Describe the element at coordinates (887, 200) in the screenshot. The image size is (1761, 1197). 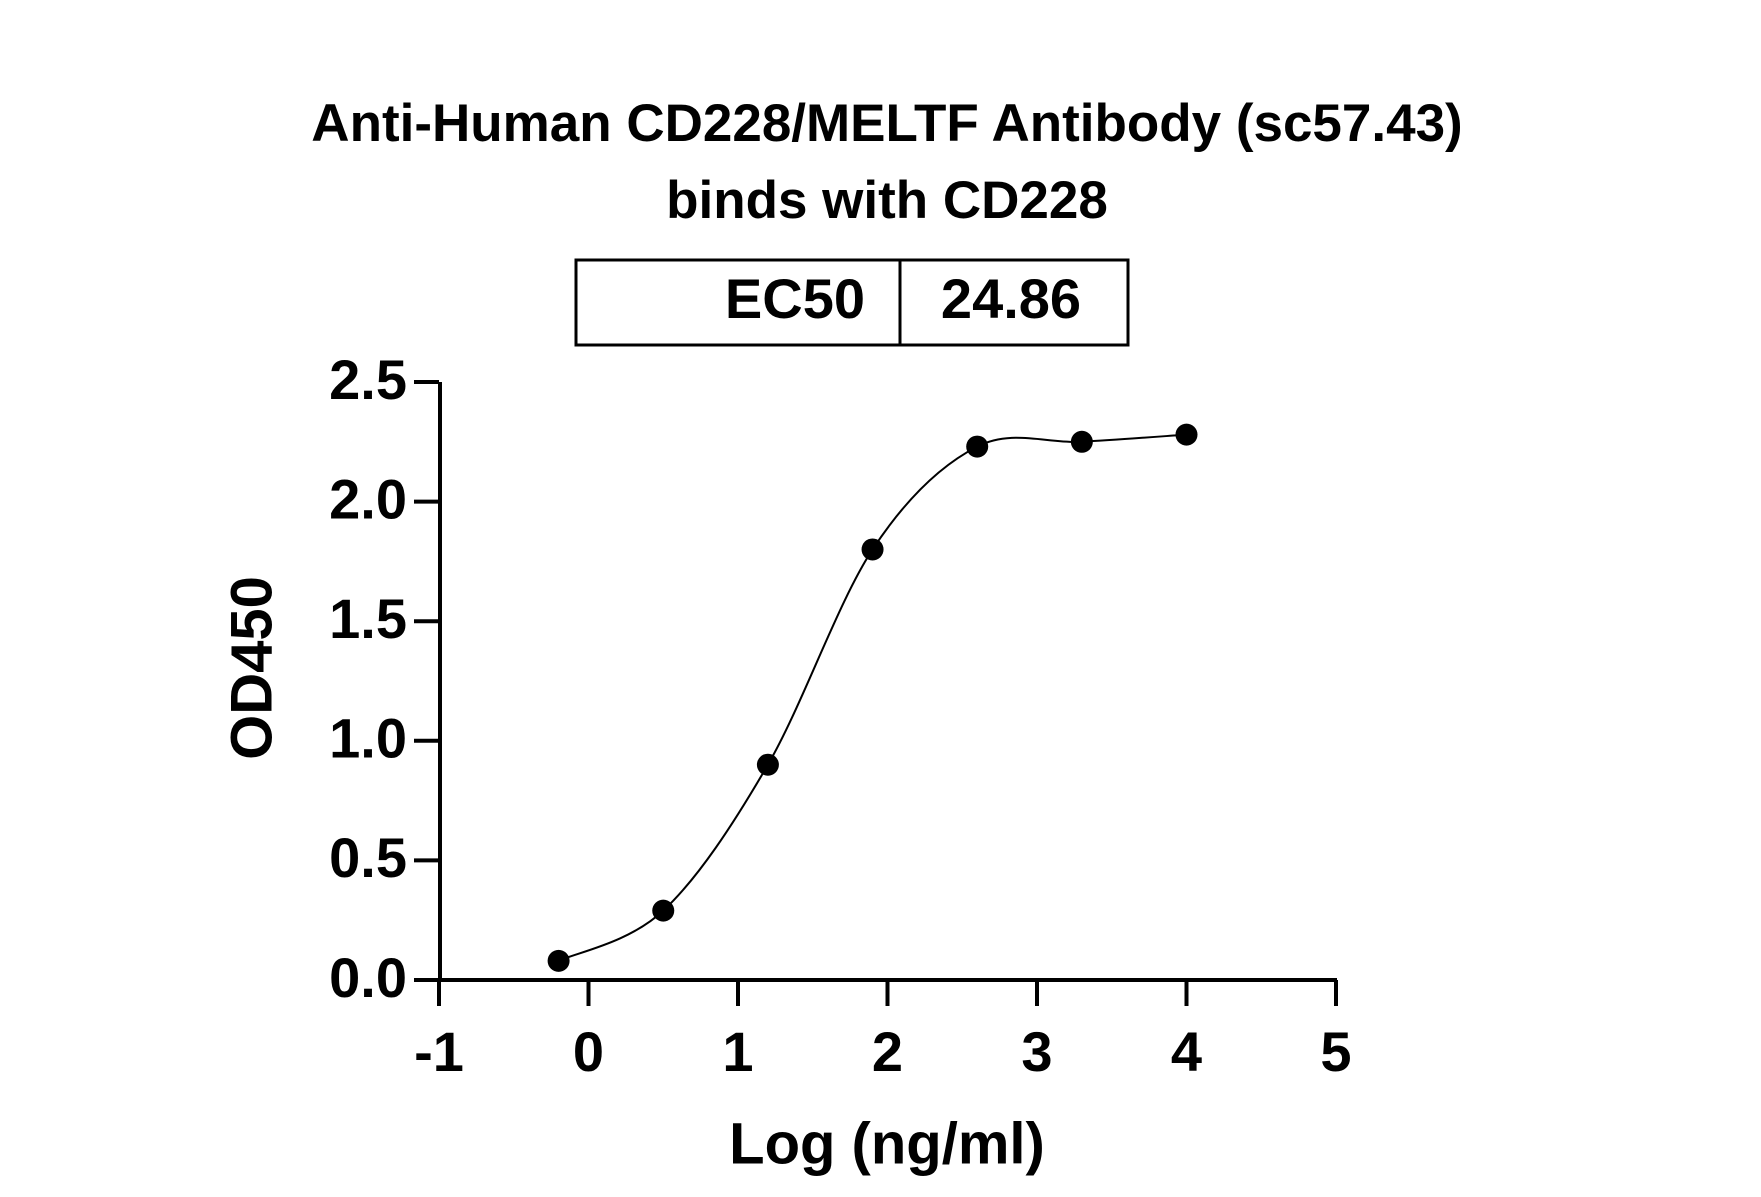
I see `chart-subtitle: binds with CD228` at that location.